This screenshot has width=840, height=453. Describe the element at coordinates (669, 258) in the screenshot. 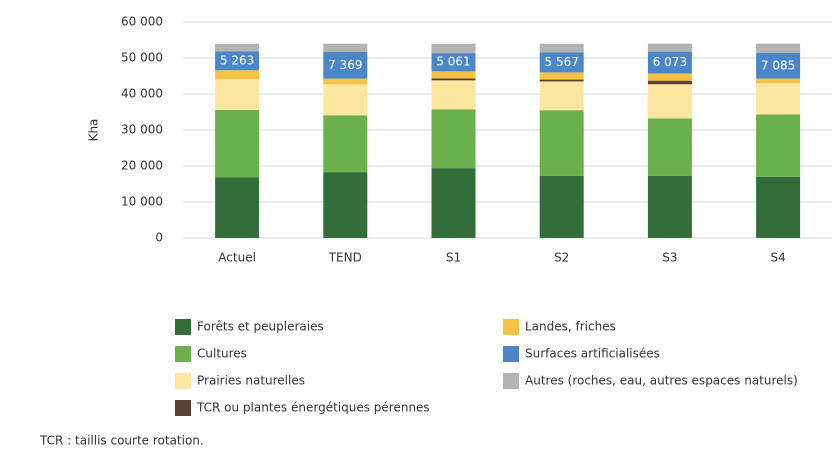

I see `x-tick-label: S3` at that location.